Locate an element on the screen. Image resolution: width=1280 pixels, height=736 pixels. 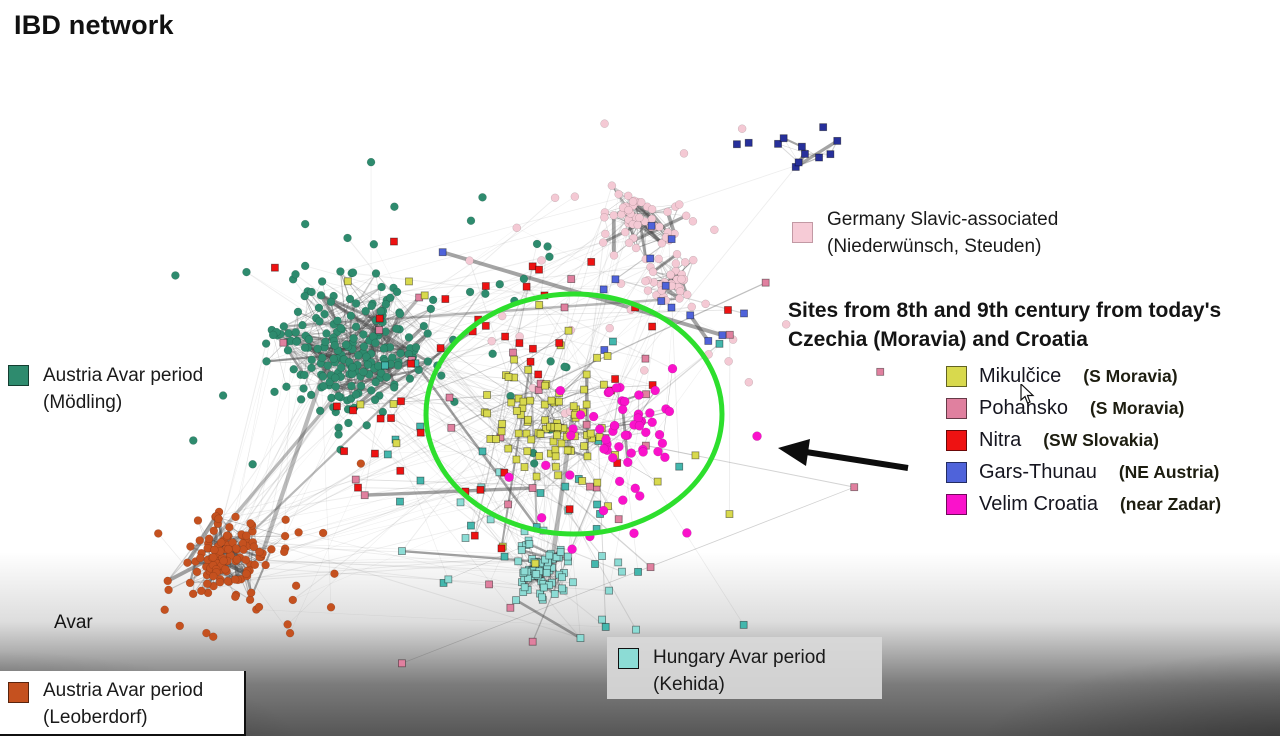
modling-color-swatch is located at coordinates (18, 375).